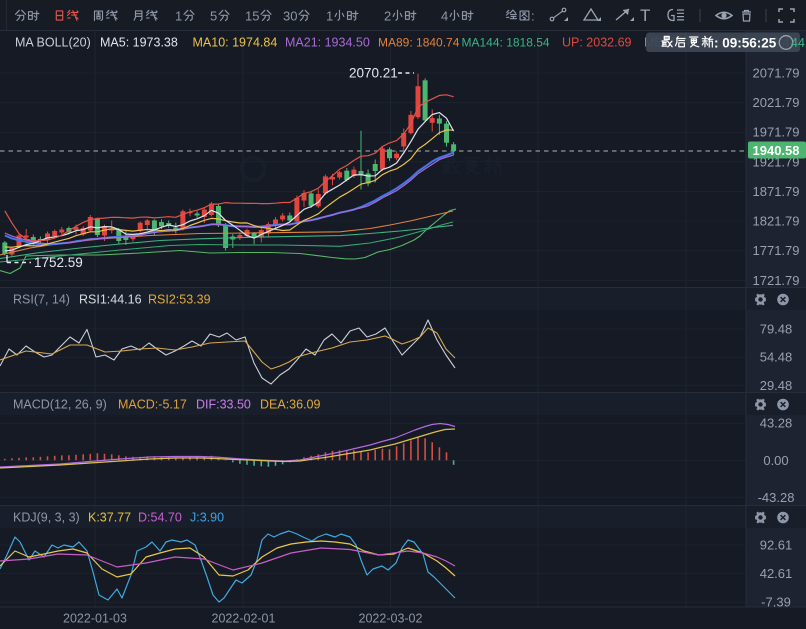 The image size is (806, 629). I want to click on svg-text: DIF:33.50, so click(223, 405).